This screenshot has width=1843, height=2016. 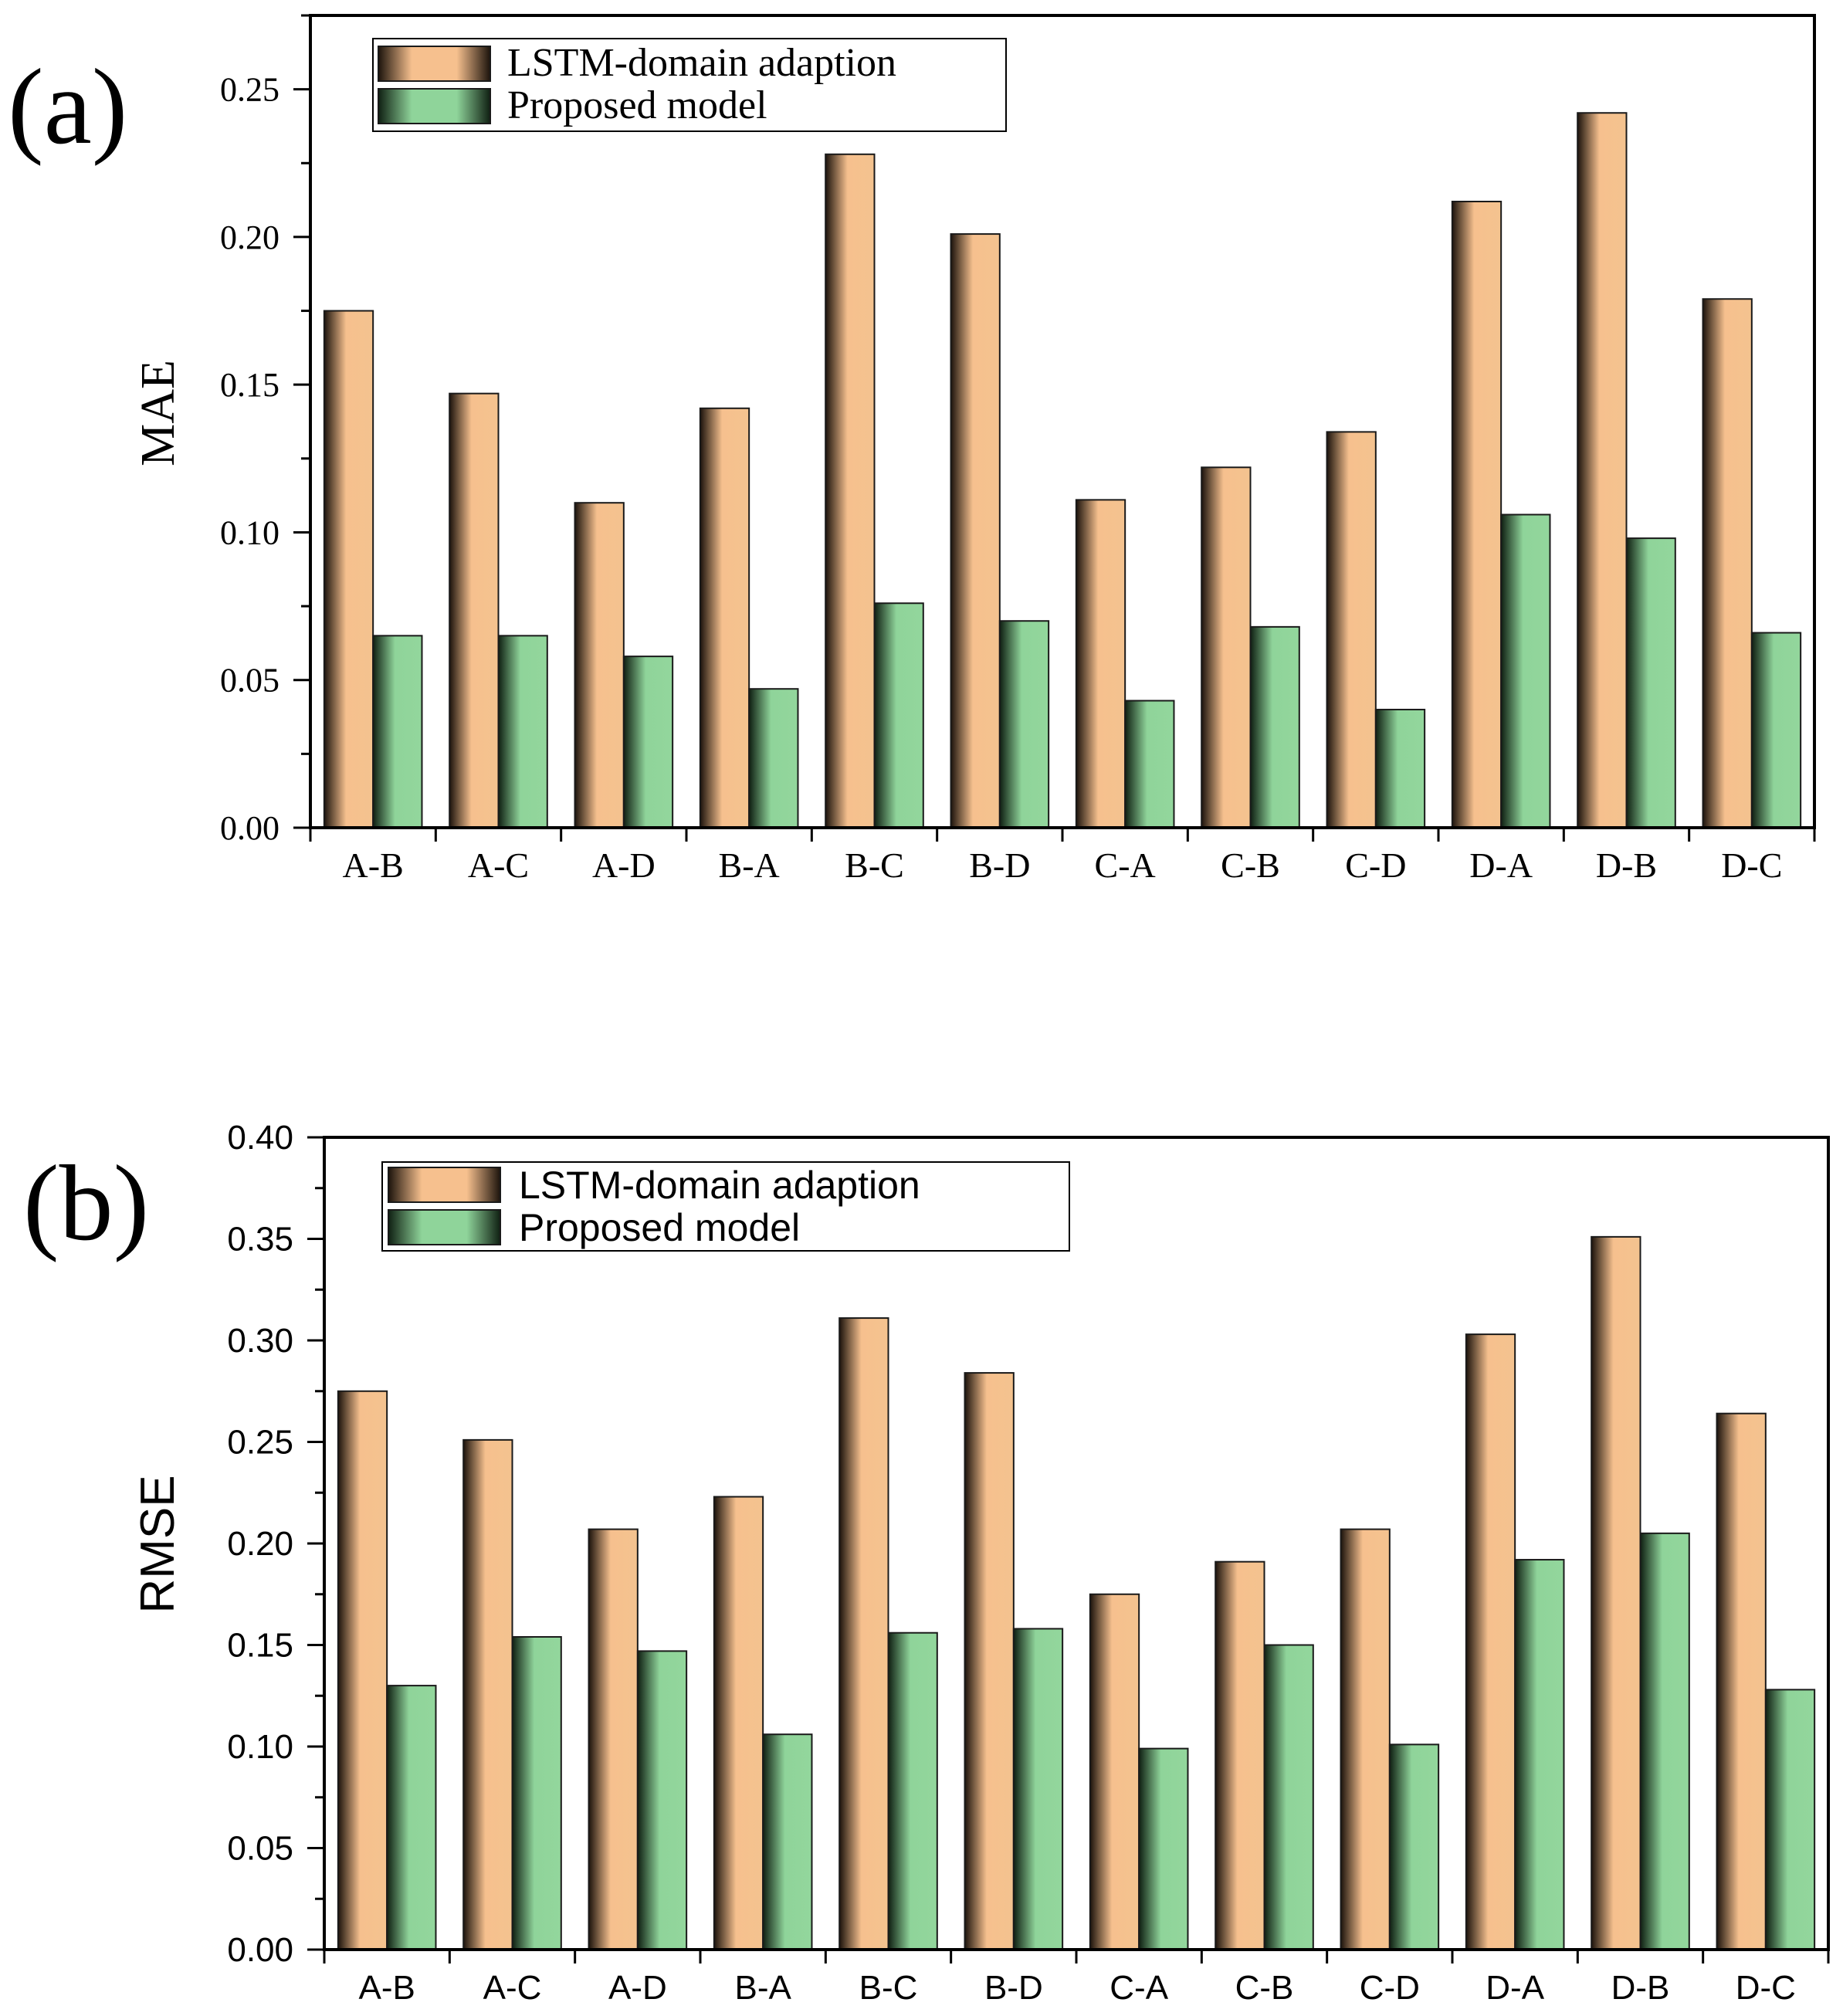 What do you see at coordinates (260, 1443) in the screenshot?
I see `y-tick-label: 0.25` at bounding box center [260, 1443].